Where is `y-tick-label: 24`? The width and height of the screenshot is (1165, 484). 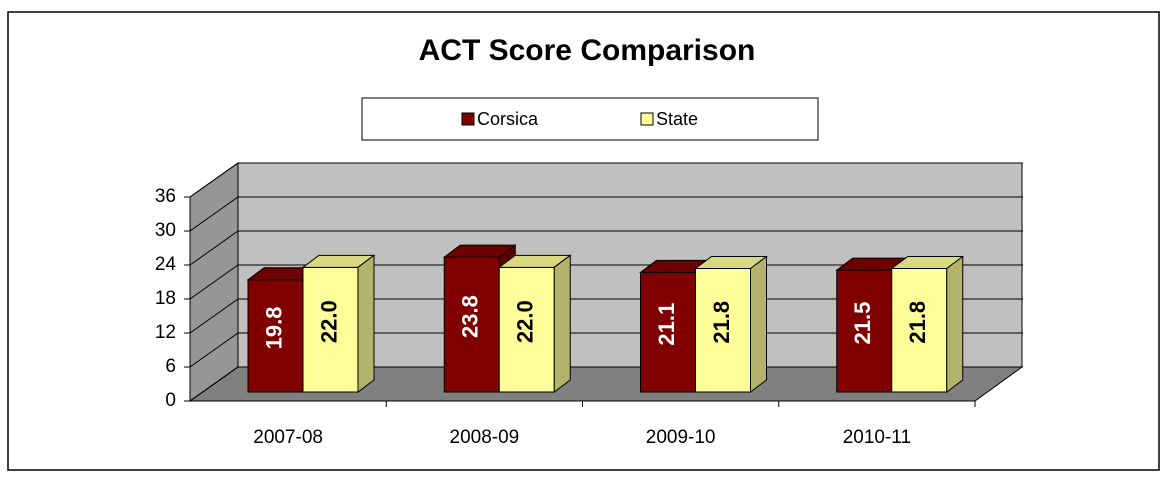
y-tick-label: 24 is located at coordinates (166, 264).